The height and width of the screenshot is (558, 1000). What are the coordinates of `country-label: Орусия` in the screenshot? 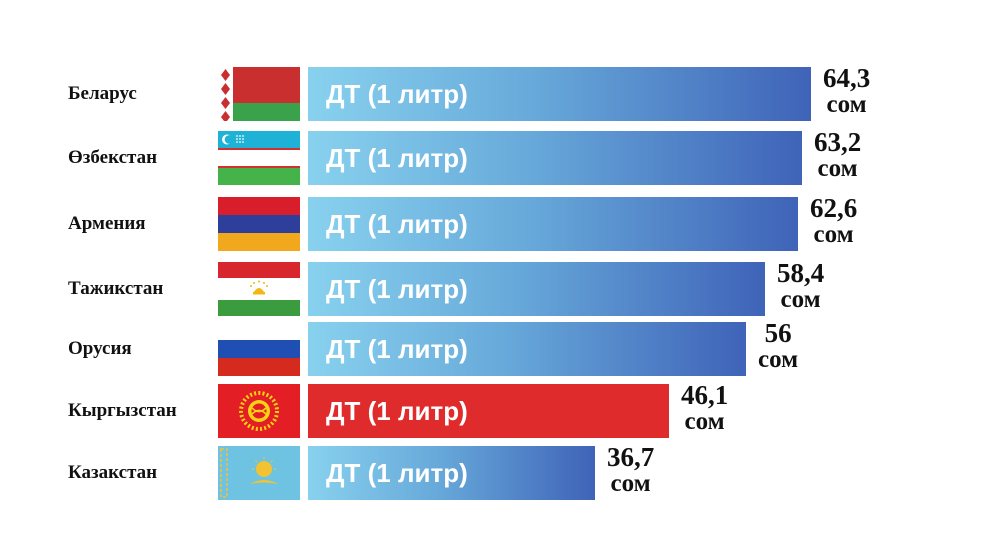 It's located at (100, 348).